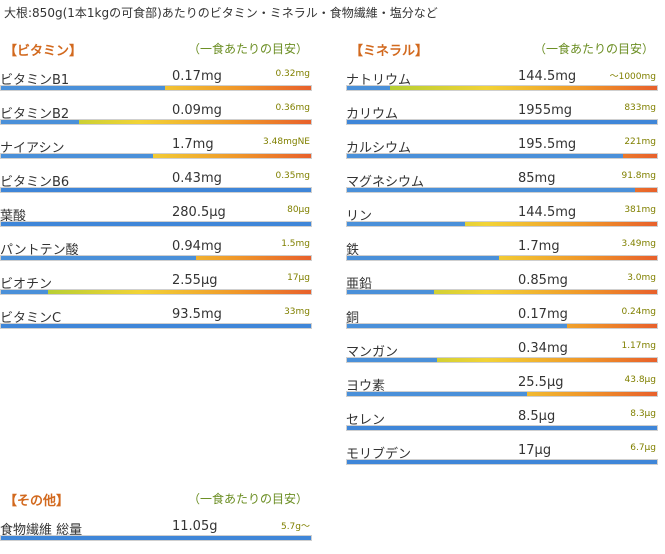  Describe the element at coordinates (195, 280) in the screenshot. I see `nutrient-amount: 2.55μg` at that location.